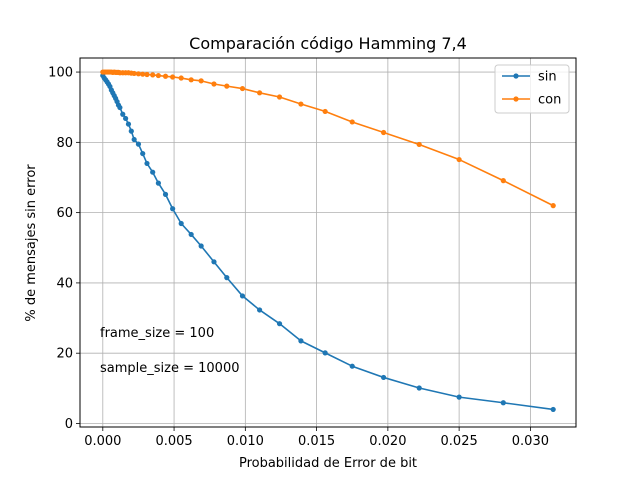 Image resolution: width=640 pixels, height=480 pixels. Describe the element at coordinates (547, 77) in the screenshot. I see `legend-label-sin: sin` at that location.